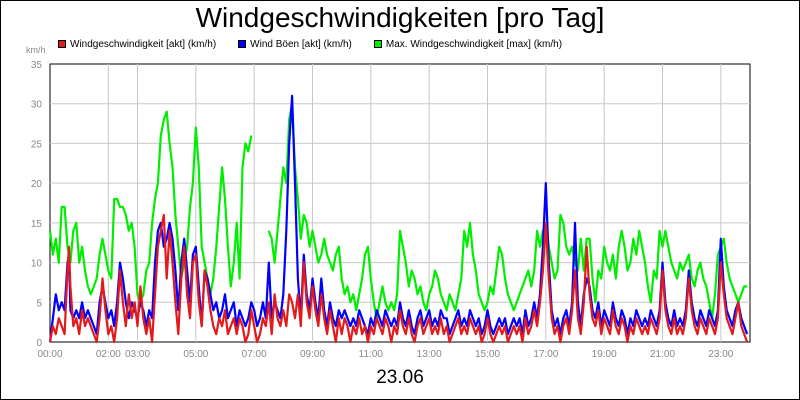  I want to click on legend-label-speed: Windgeschwindigkeit [akt] (km/h), so click(143, 44).